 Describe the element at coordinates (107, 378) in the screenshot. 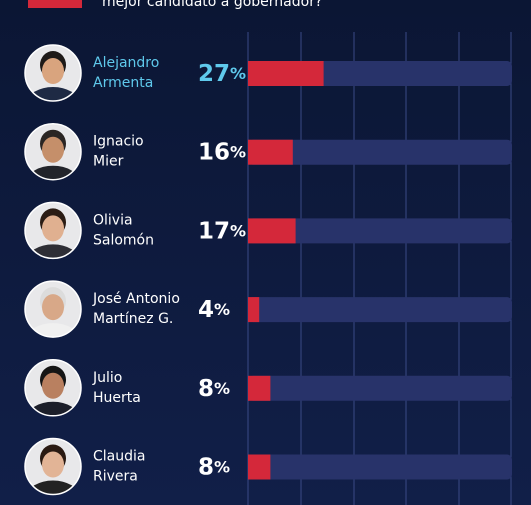

I see `candidate-name: Julio` at that location.